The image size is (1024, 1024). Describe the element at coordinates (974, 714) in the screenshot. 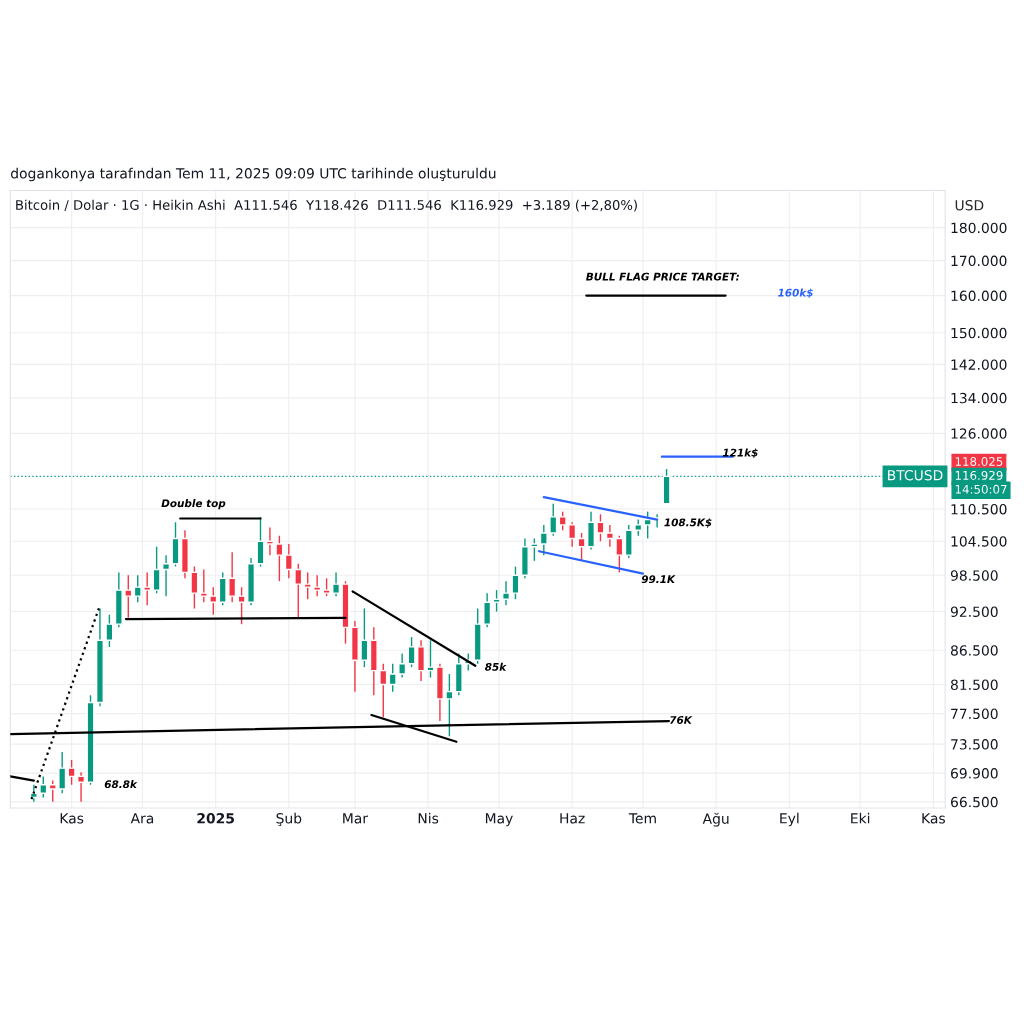

I see `y-tick-label: 77.500` at that location.